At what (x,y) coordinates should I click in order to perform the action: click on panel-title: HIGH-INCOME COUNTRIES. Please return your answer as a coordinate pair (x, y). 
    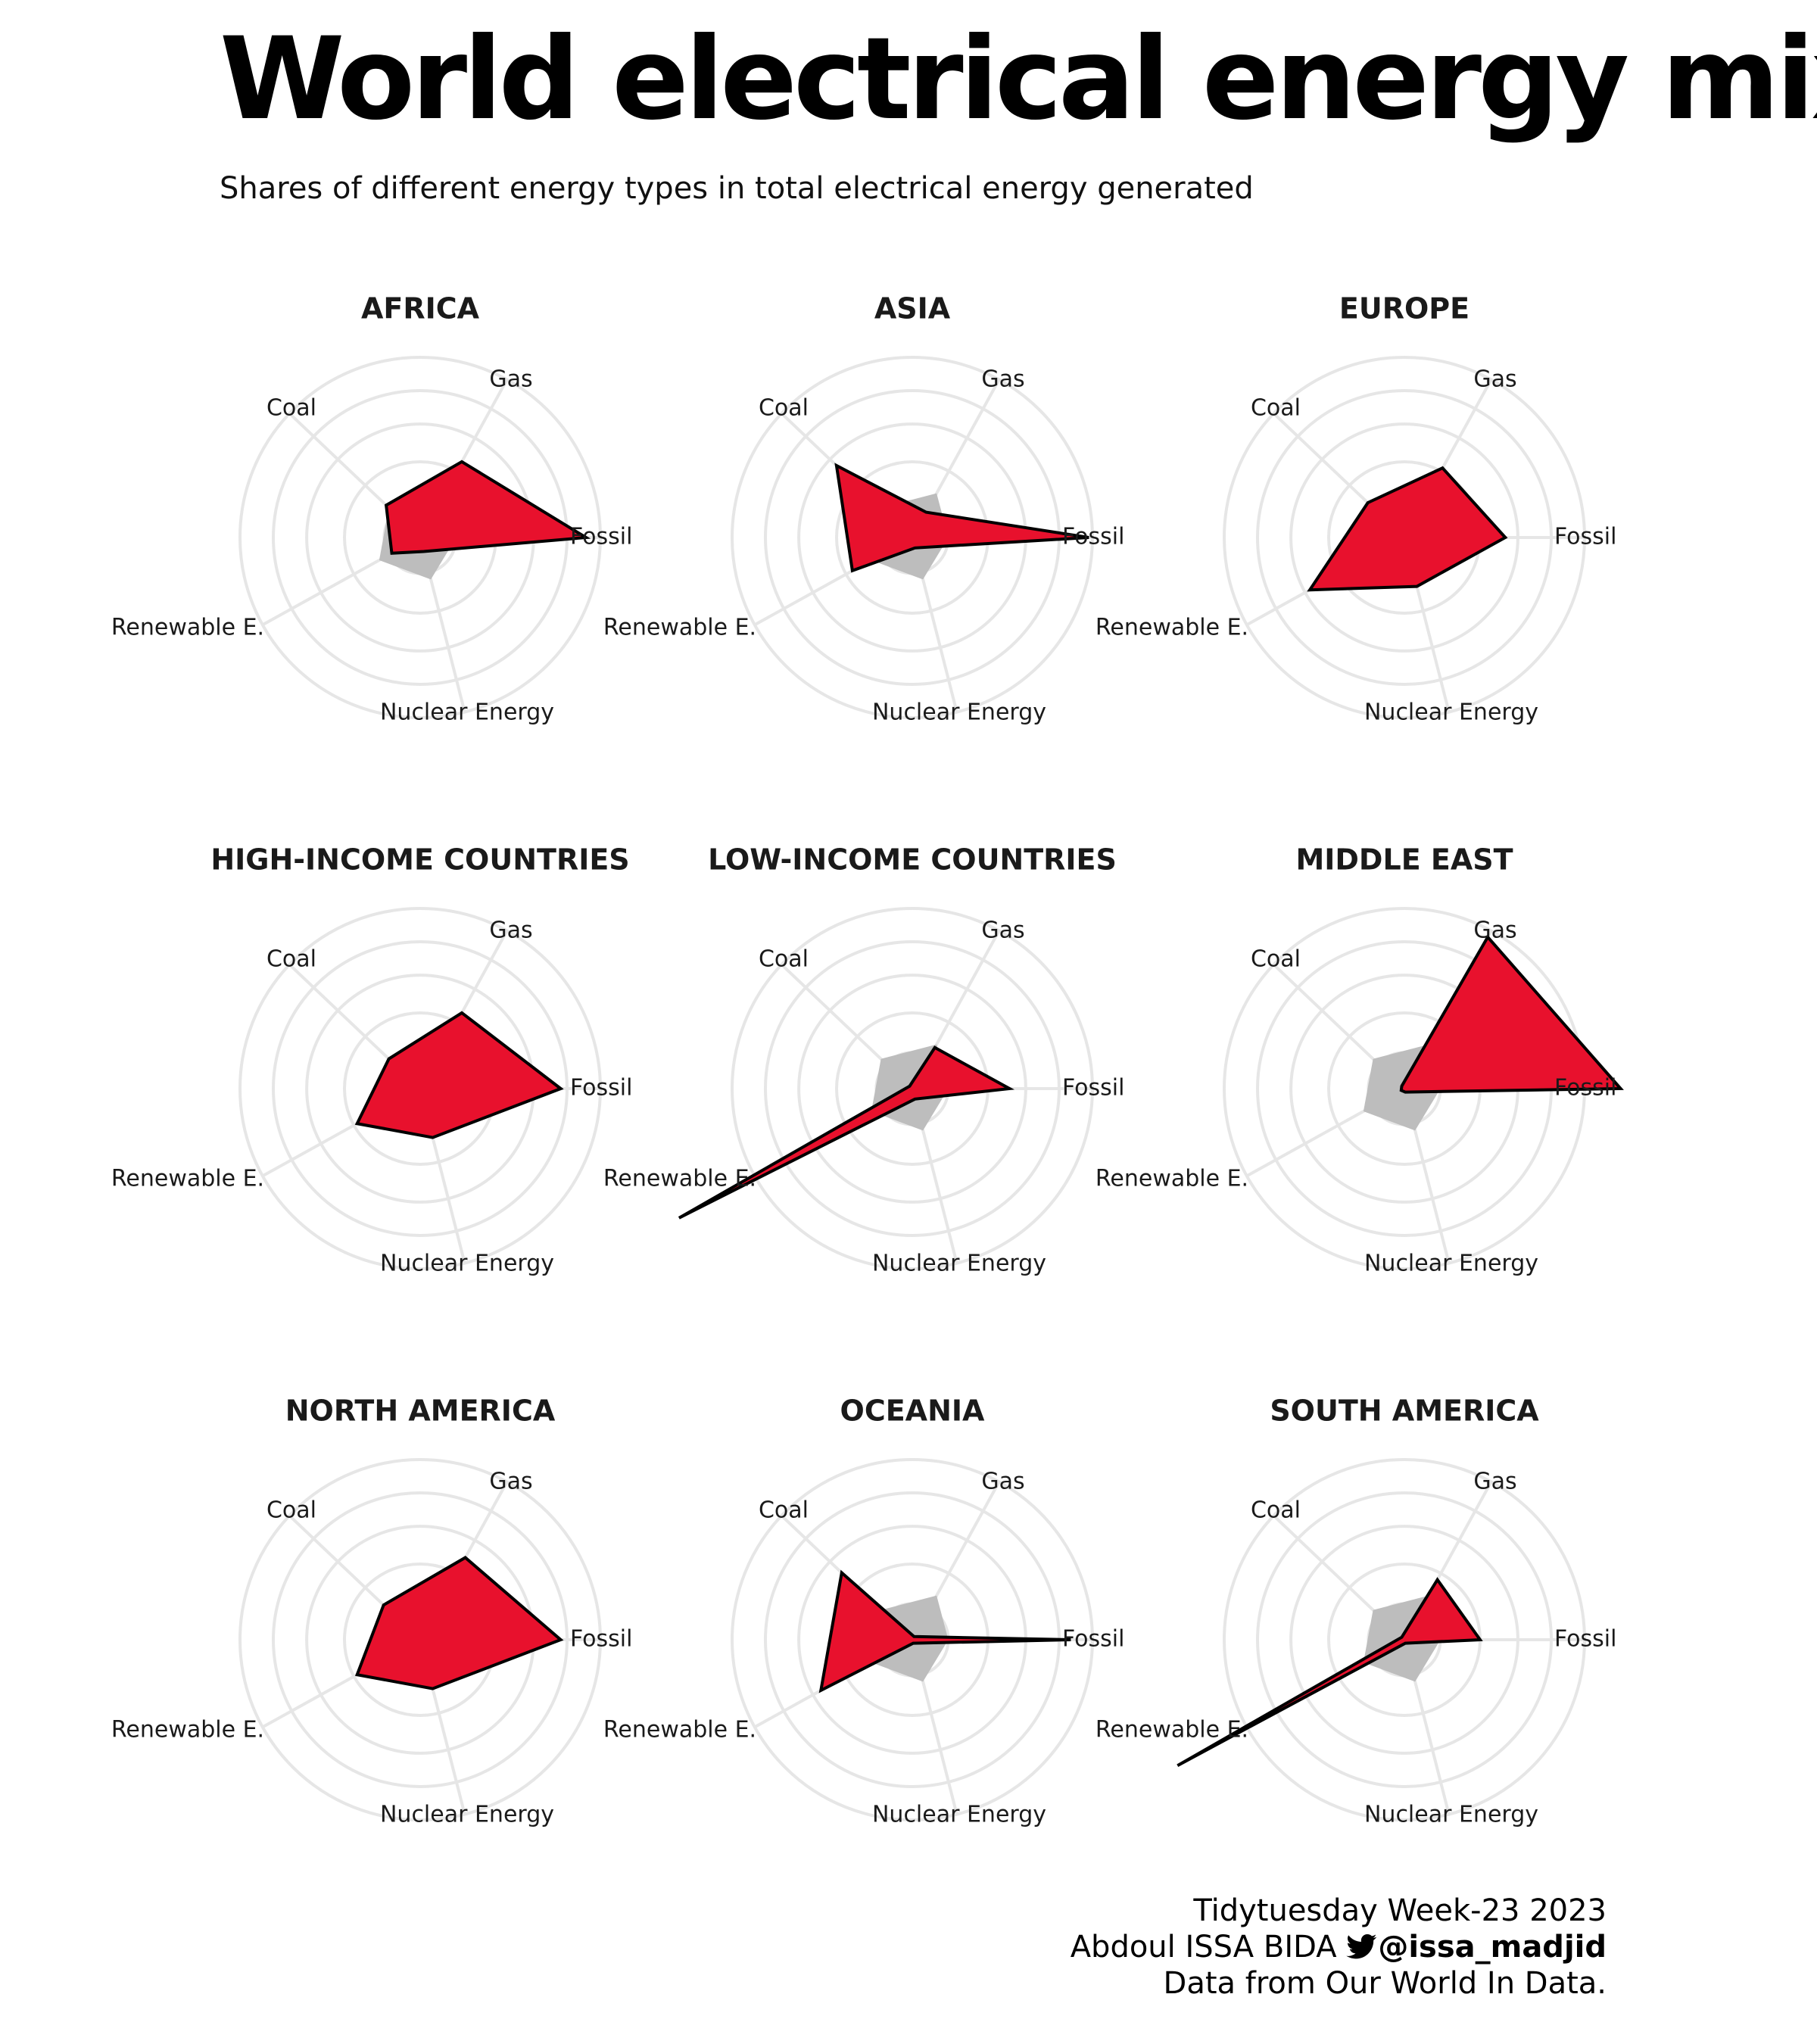
    Looking at the image, I should click on (419, 860).